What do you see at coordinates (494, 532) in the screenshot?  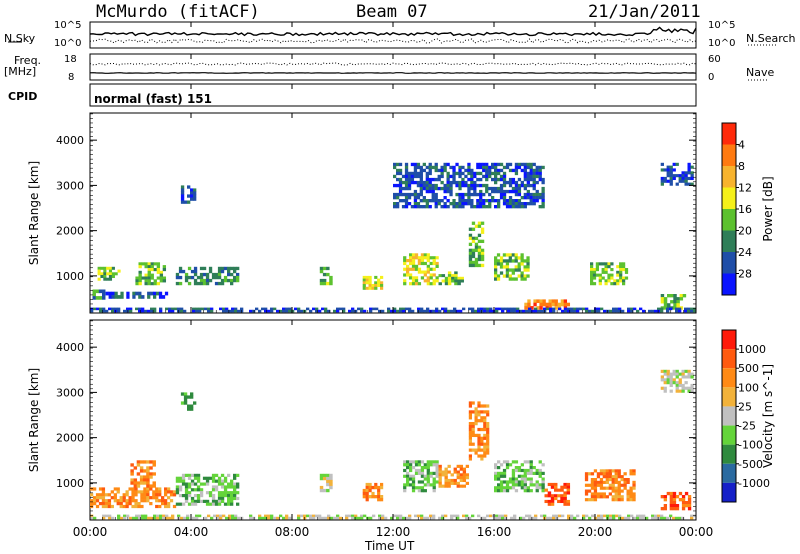 I see `x-tick-label-4: 16:00` at bounding box center [494, 532].